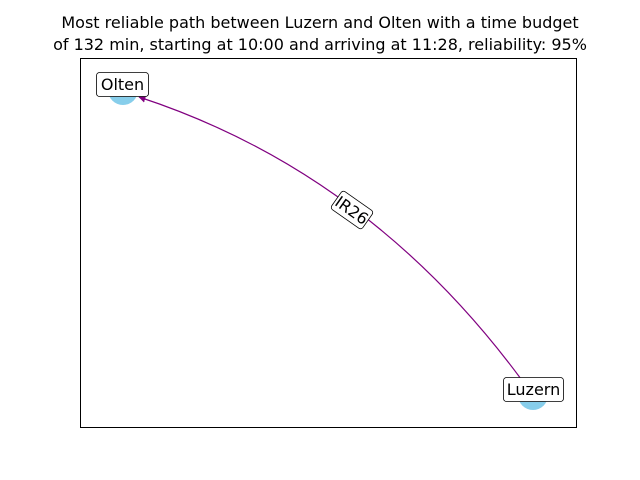 The width and height of the screenshot is (640, 480). Describe the element at coordinates (352, 210) in the screenshot. I see `edge-label-box: IR26` at that location.